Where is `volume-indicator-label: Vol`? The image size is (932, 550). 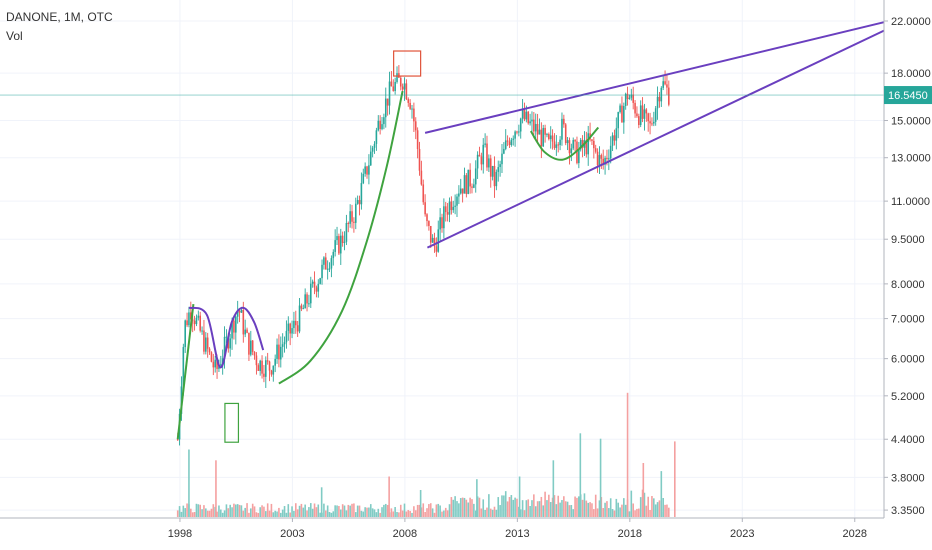
volume-indicator-label: Vol is located at coordinates (14, 36).